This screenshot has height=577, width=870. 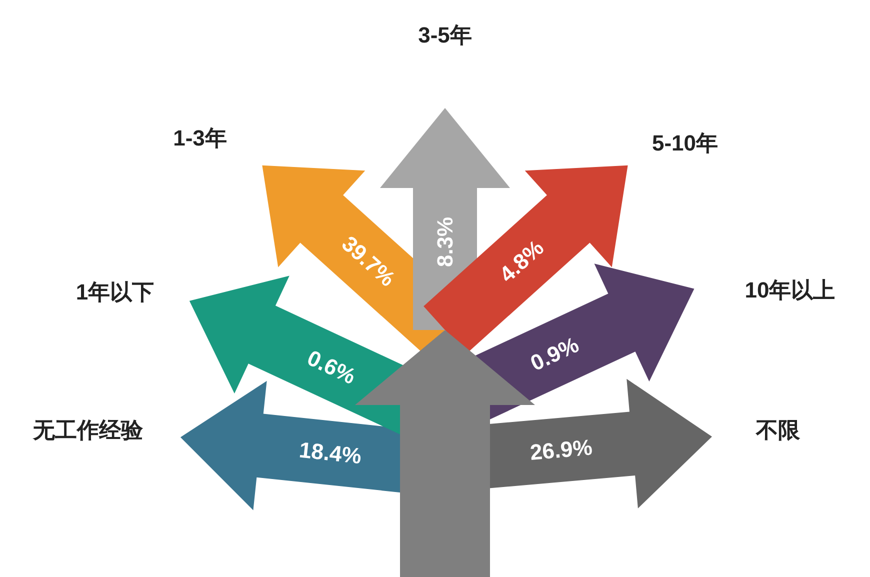 What do you see at coordinates (115, 292) in the screenshot?
I see `category-label: 1年以下` at bounding box center [115, 292].